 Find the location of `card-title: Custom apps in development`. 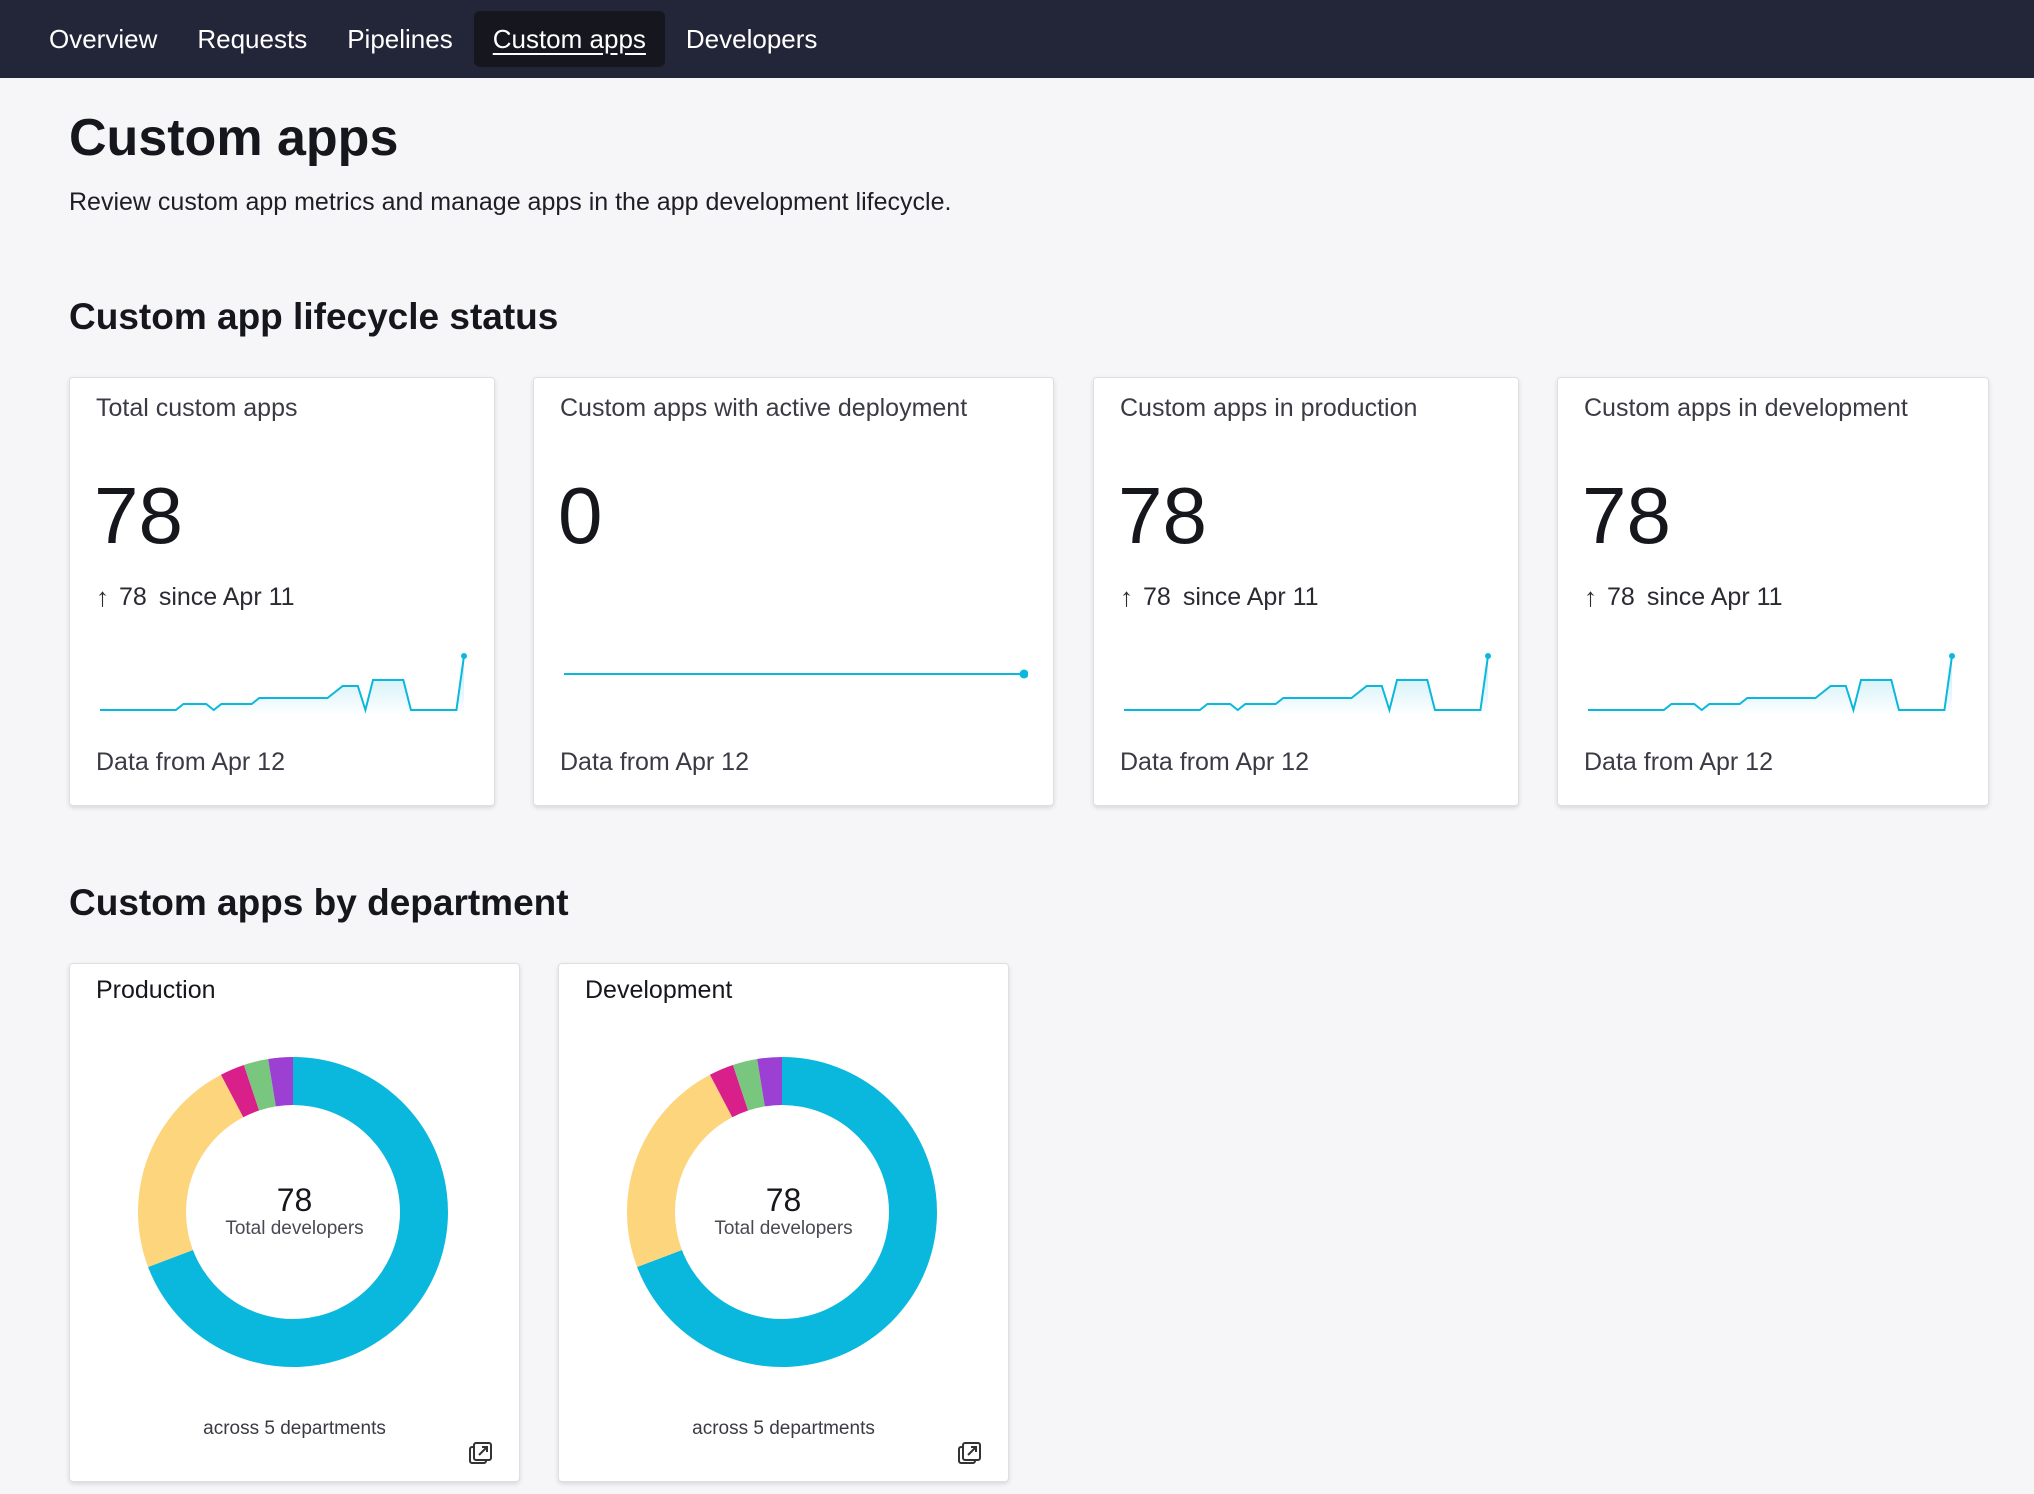

card-title: Custom apps in development is located at coordinates (1746, 408).